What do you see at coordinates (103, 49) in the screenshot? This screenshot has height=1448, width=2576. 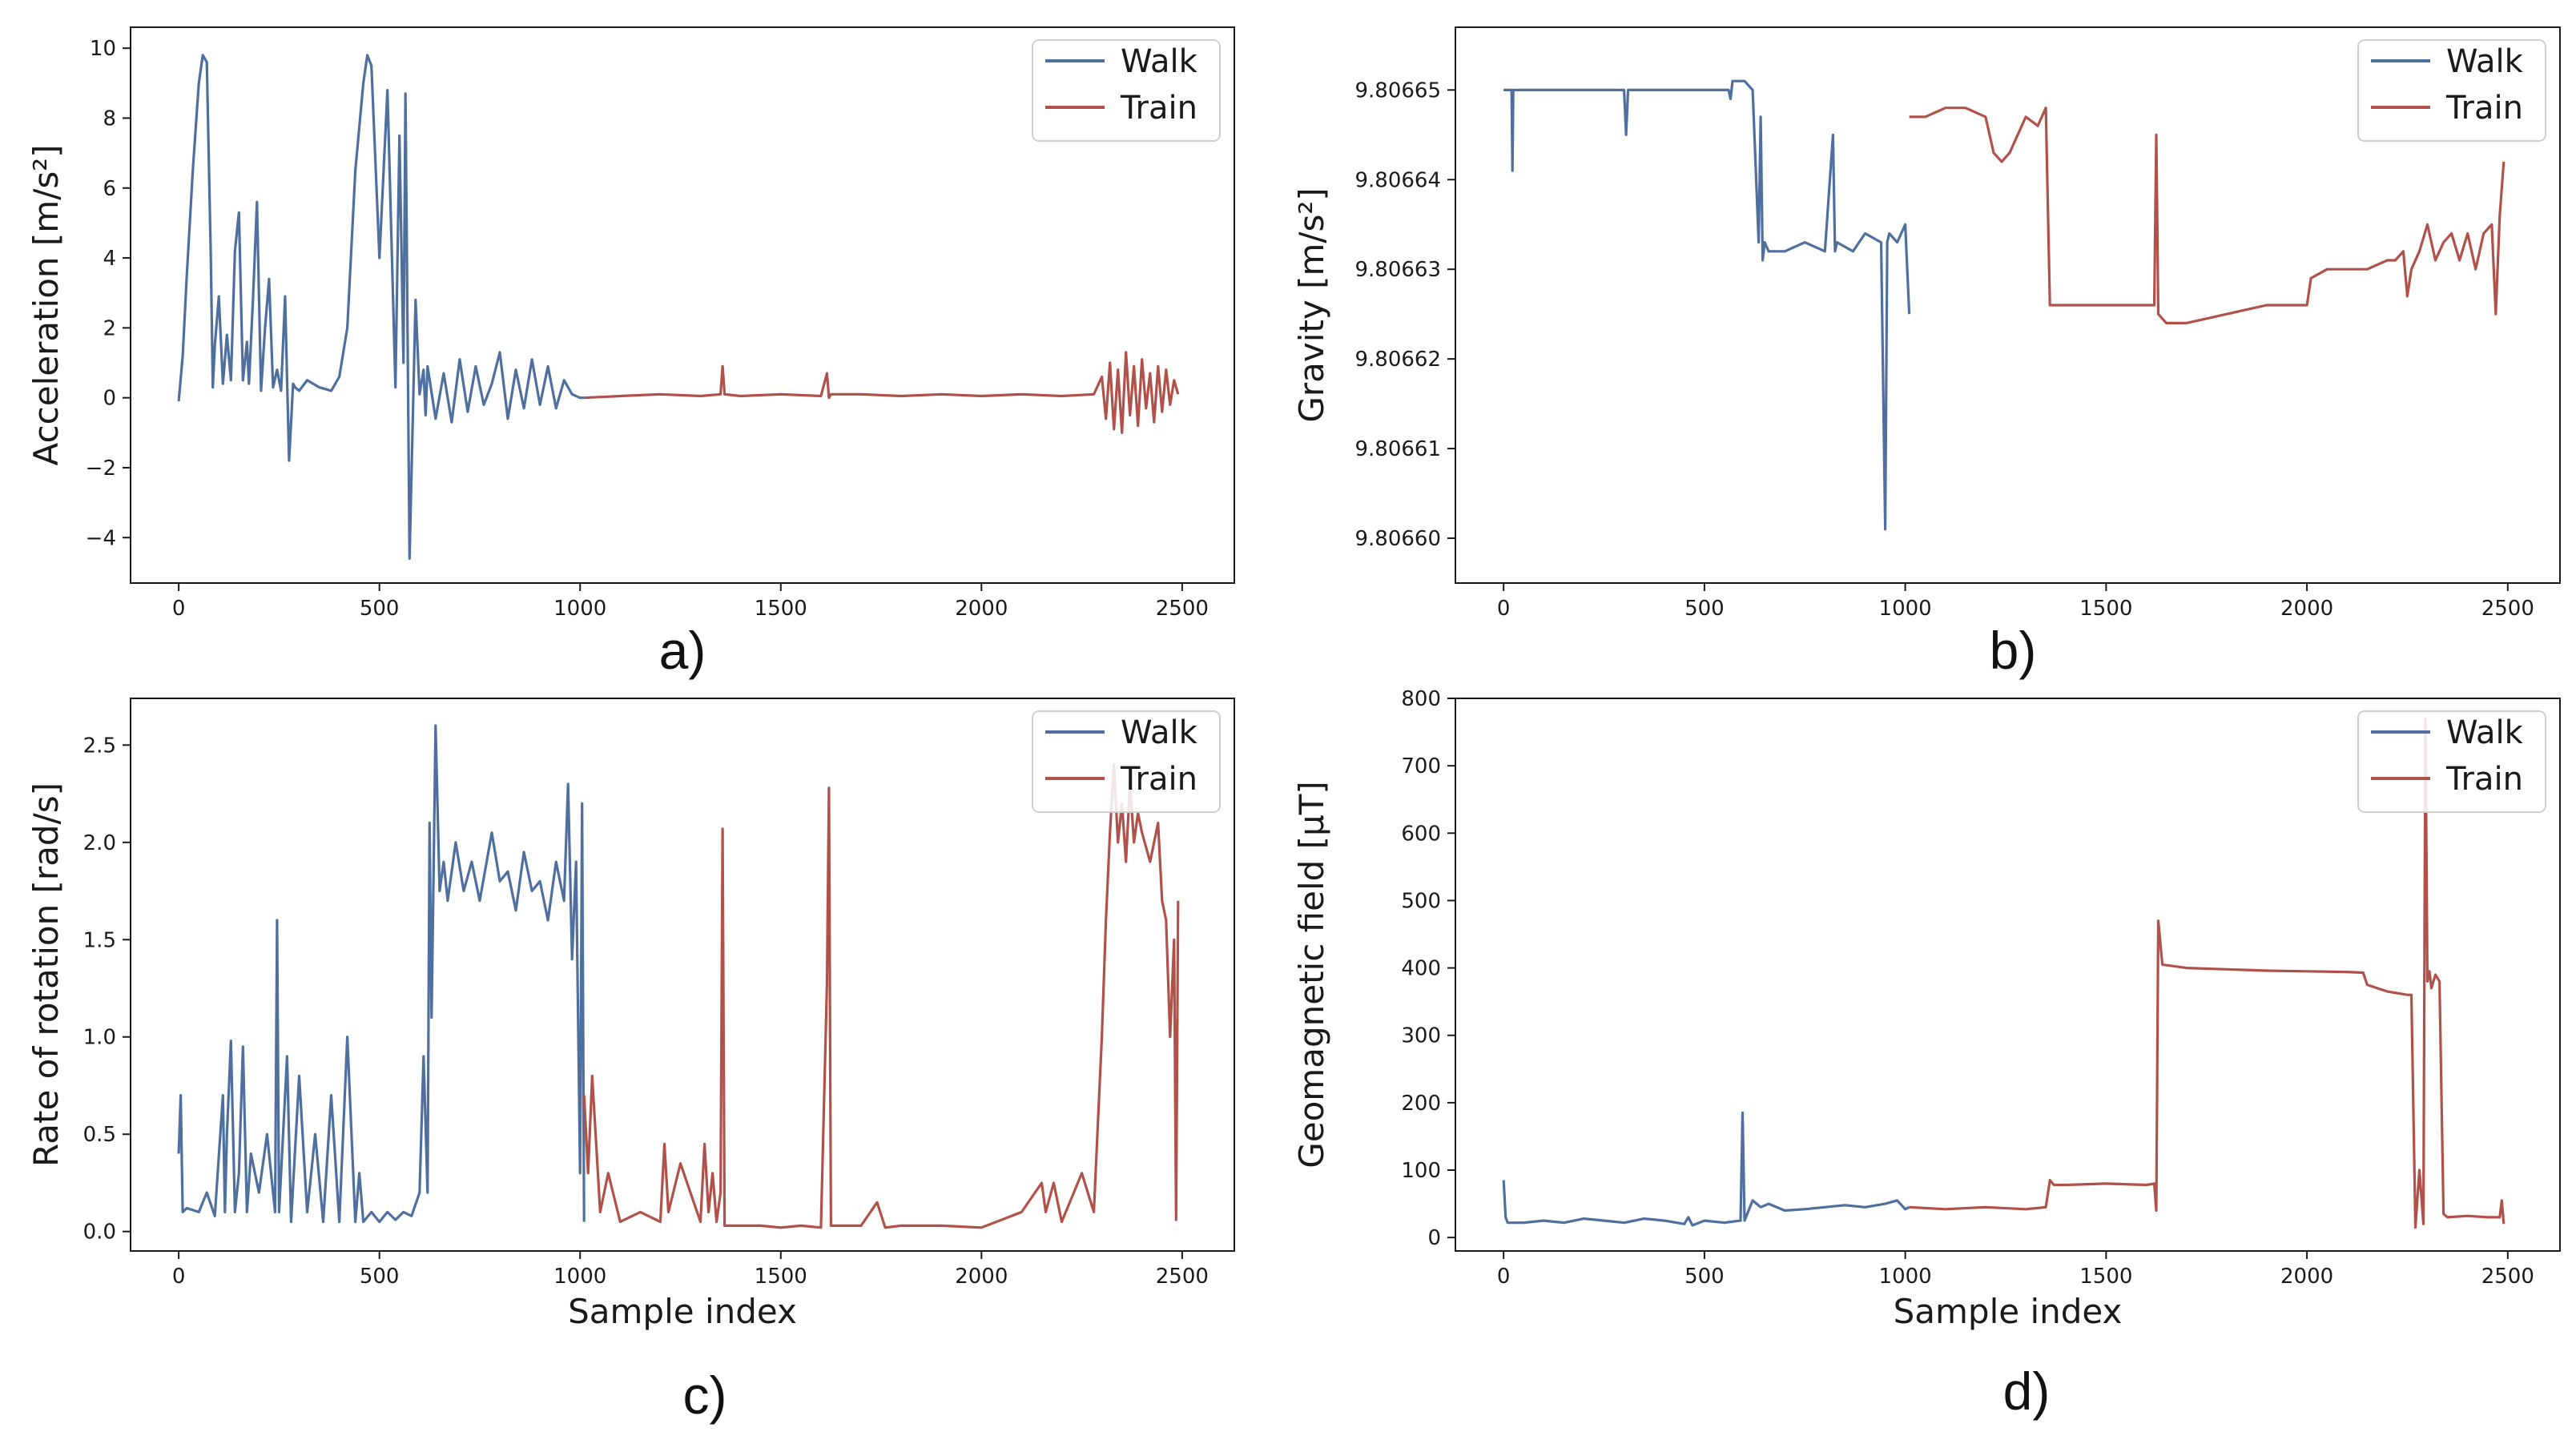 I see `y-tick-label: 10` at bounding box center [103, 49].